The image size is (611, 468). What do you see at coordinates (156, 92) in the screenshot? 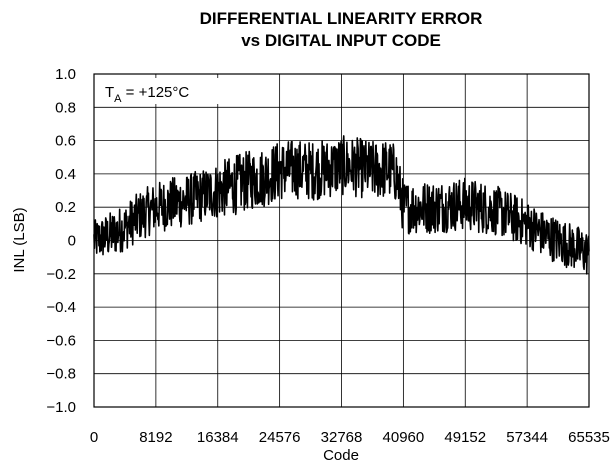
I see `annotation-value: = +125°C` at bounding box center [156, 92].